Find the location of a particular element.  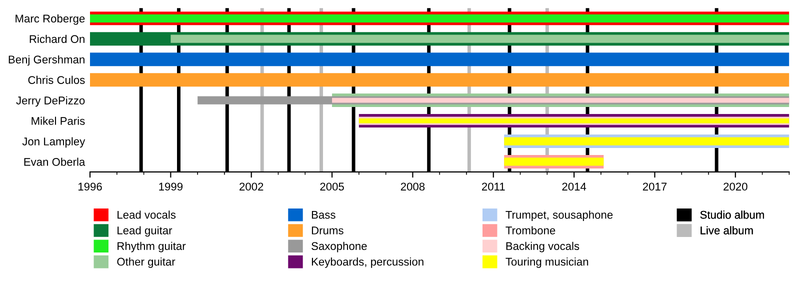

x-tick-label: 2008 is located at coordinates (412, 186).